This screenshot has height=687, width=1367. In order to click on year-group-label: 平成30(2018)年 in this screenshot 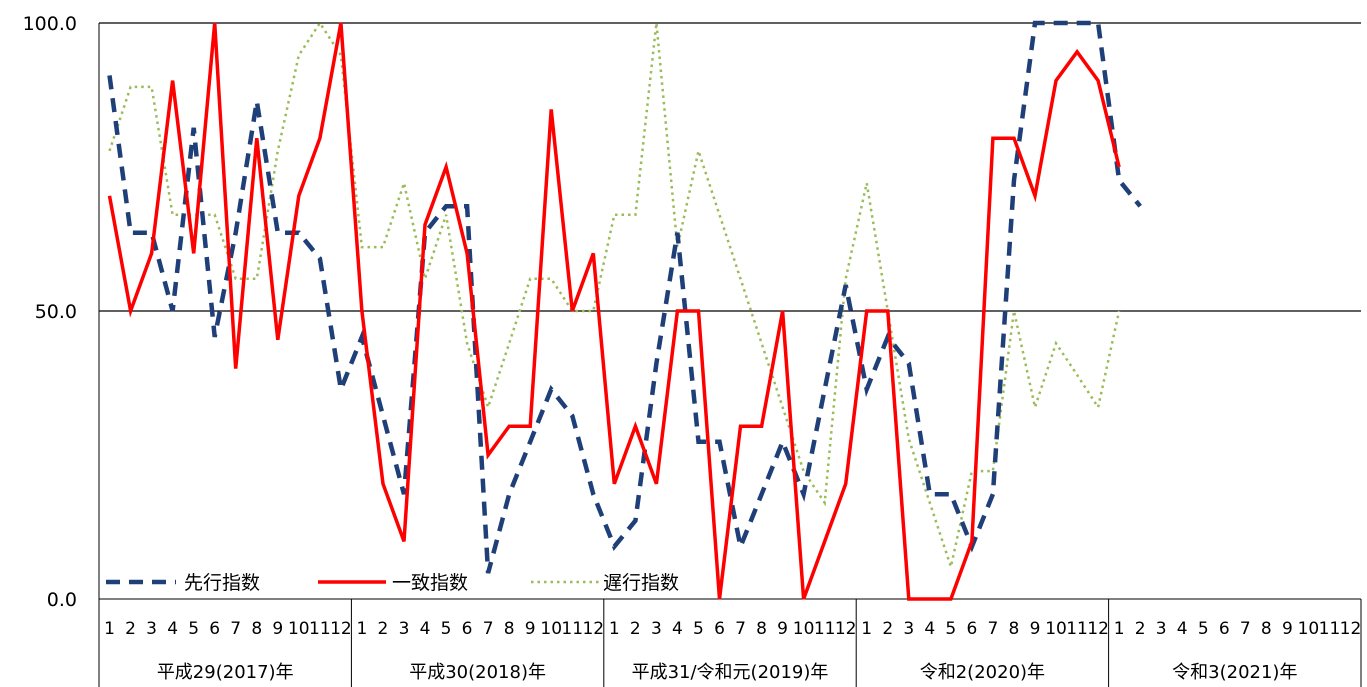, I will do `click(477, 672)`.